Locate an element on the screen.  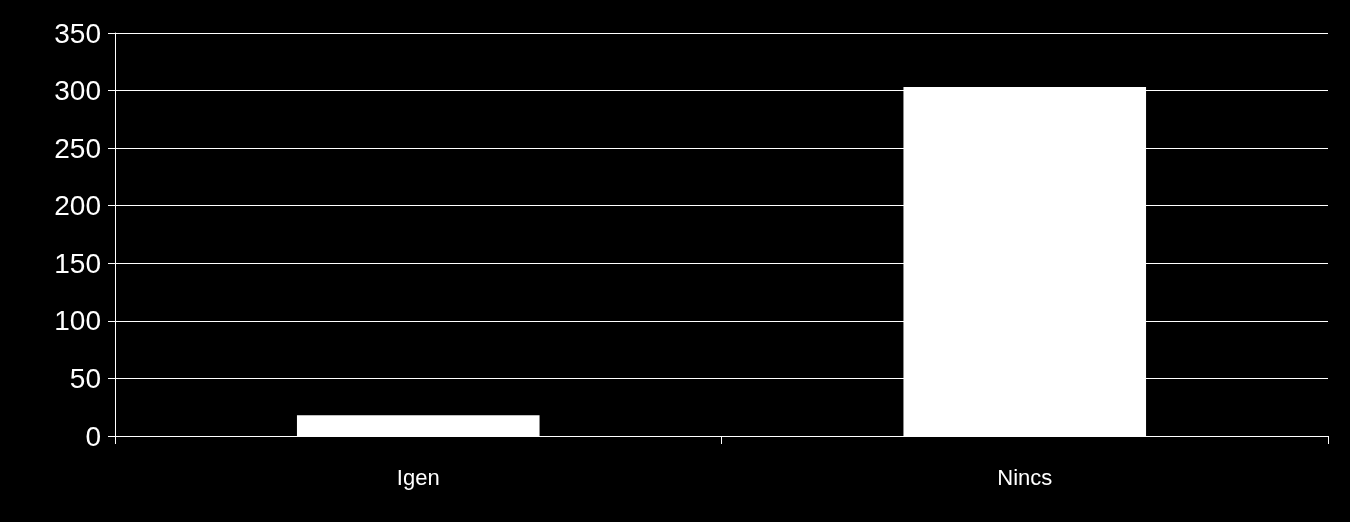
y-tick-label: 150 is located at coordinates (77, 263).